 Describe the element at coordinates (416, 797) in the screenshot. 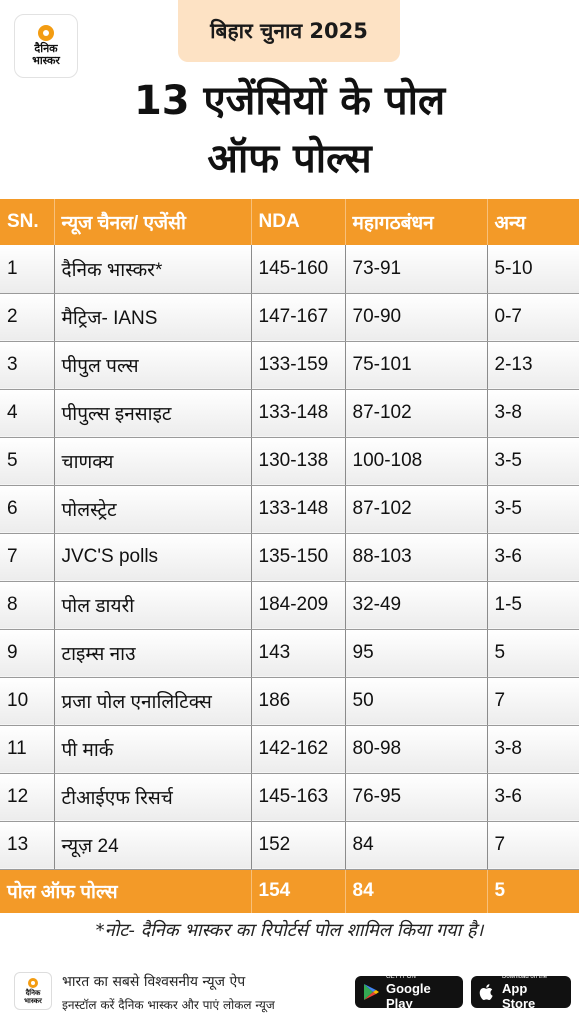

I see `cell-mahagathbandhan: 76-95` at that location.